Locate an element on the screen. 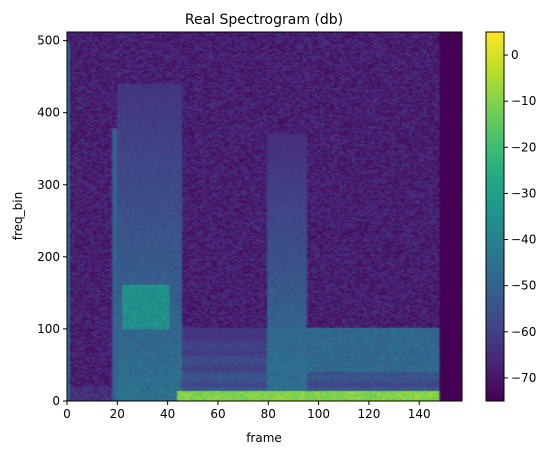 The image size is (554, 459). y-tick-label: 0 is located at coordinates (56, 401).